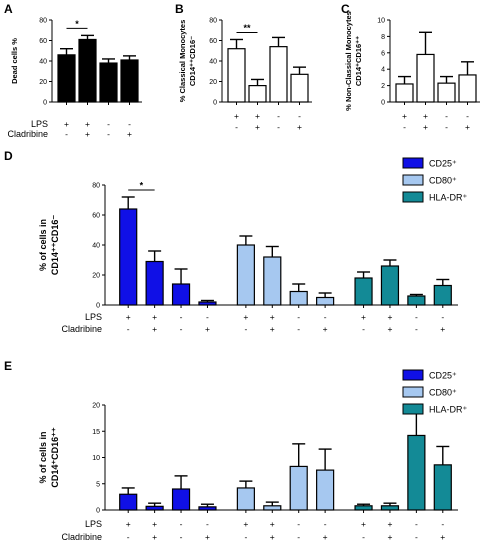 The image size is (500, 550). Describe the element at coordinates (43, 41) in the screenshot. I see `y-tick-label-a: 60` at that location.